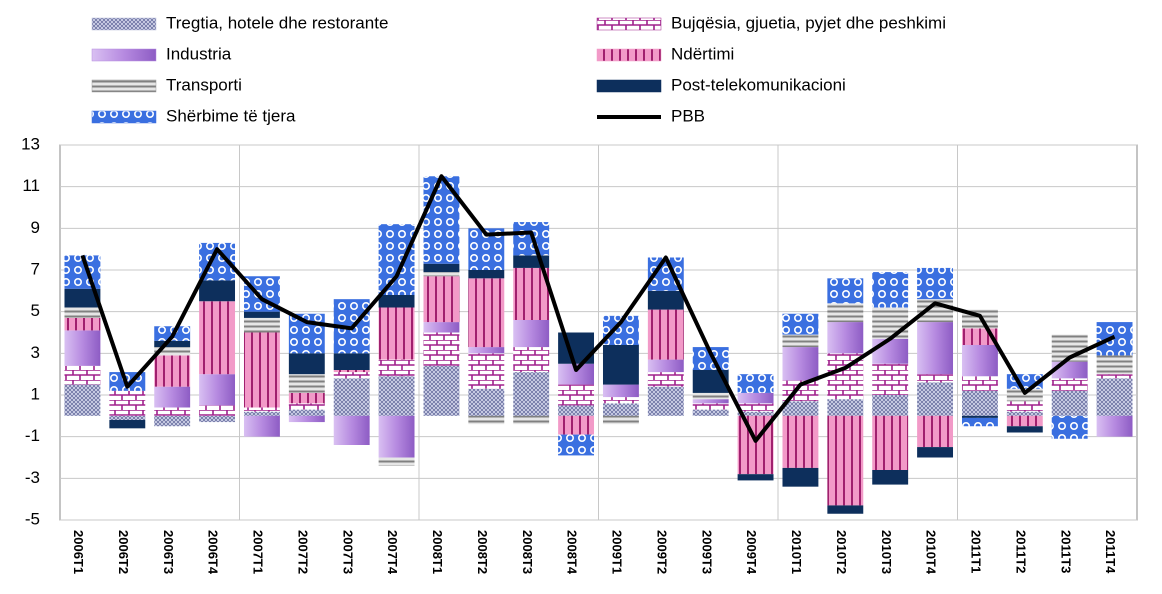 Image resolution: width=1162 pixels, height=594 pixels. I want to click on x-tick-label: 2009T2, so click(661, 552).